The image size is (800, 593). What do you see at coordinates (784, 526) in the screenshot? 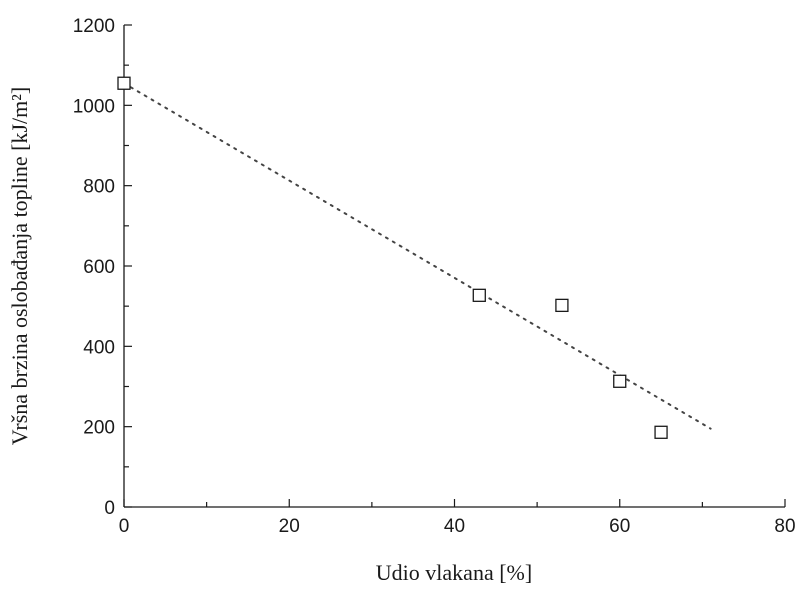
I see `x-tick-label: 80` at bounding box center [784, 526].